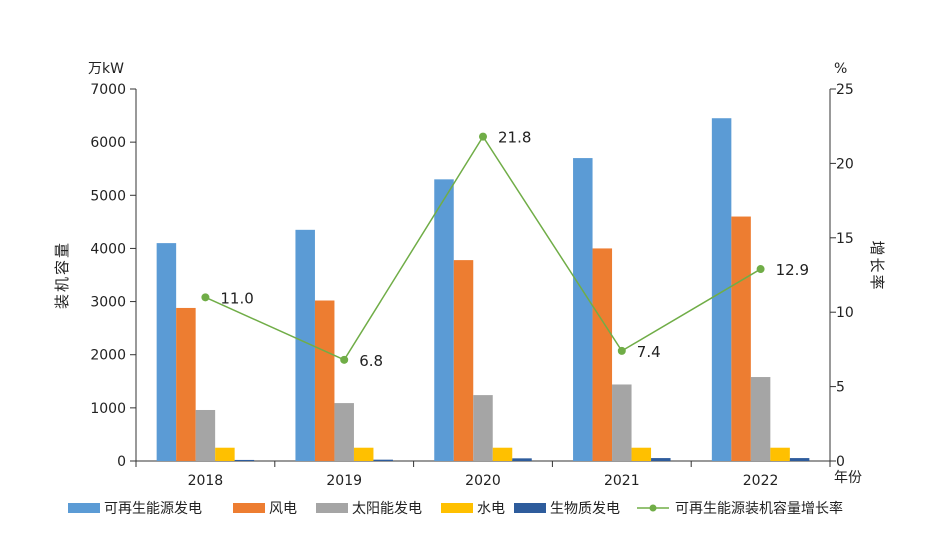 The image size is (941, 539). Describe the element at coordinates (845, 90) in the screenshot. I see `right-y-tick-label: 25` at that location.